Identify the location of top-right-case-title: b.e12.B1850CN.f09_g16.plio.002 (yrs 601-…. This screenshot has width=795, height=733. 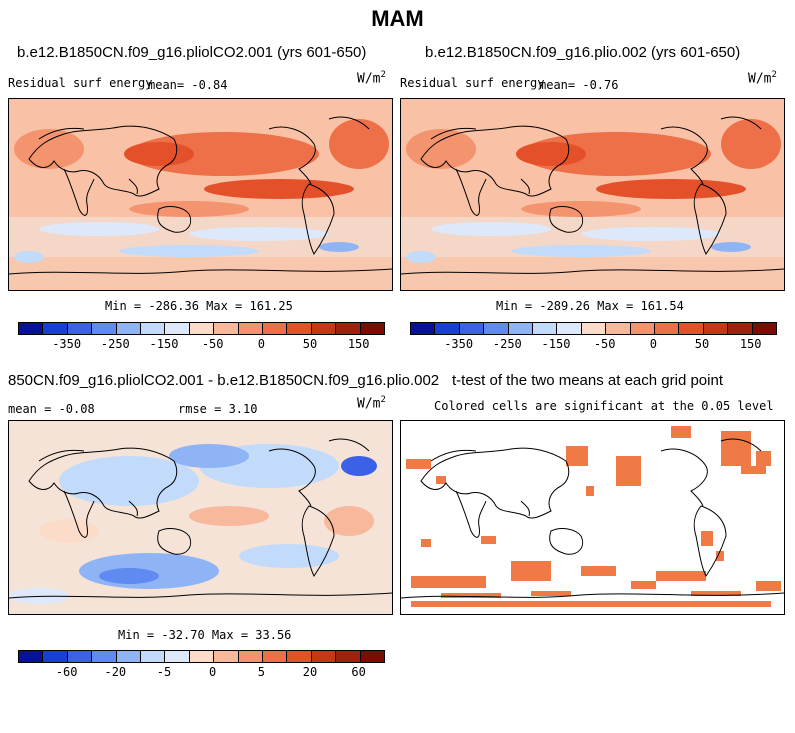
(583, 52).